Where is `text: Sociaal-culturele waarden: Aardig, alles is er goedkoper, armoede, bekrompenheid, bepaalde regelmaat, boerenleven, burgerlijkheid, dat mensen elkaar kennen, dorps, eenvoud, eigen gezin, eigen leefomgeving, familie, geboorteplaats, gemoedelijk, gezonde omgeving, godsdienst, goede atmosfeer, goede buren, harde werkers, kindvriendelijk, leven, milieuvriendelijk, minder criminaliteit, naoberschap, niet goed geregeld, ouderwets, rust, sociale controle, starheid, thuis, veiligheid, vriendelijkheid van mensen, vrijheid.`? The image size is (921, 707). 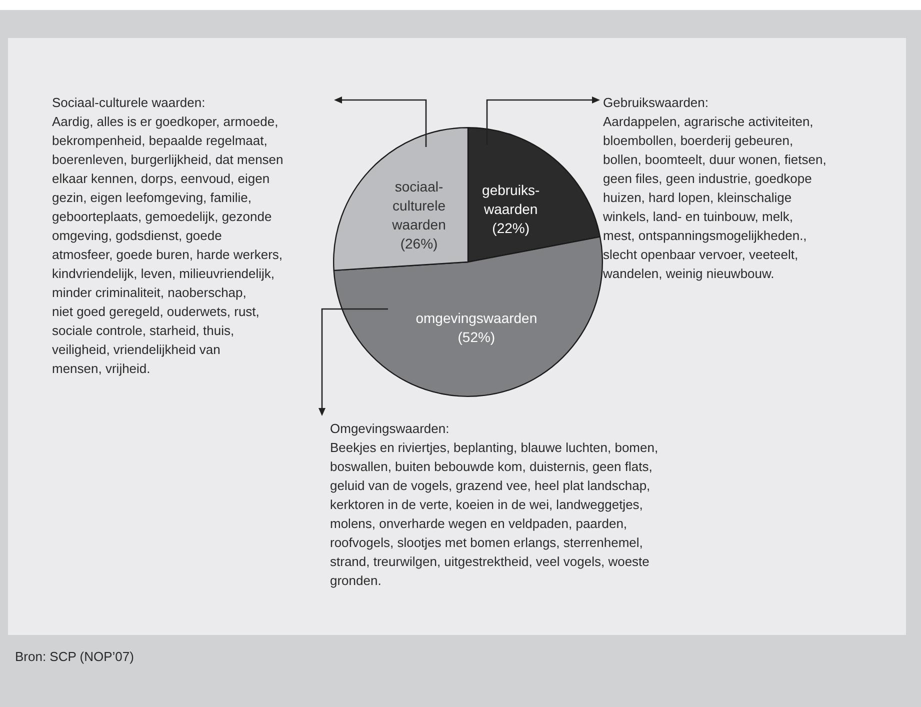
text: Sociaal-culturele waarden: Aardig, alles is er goedkoper, armoede, bekrompenheid, bepaalde regelmaat, boerenleven, burgerlijkheid, dat mensen elkaar kennen, dorps, eenvoud, eigen gezin, eigen leefomgeving, familie, geboorteplaats, gemoedelijk, gezonde omgeving, godsdienst, goede atmosfeer, goede buren, harde werkers, kindvriendelijk, leven, milieuvriendelijk, minder criminaliteit, naoberschap, niet goed geregeld, ouderwets, rust, sociale controle, starheid, thuis, veiligheid, vriendelijkheid van mensen, vrijheid. is located at coordinates (168, 235).